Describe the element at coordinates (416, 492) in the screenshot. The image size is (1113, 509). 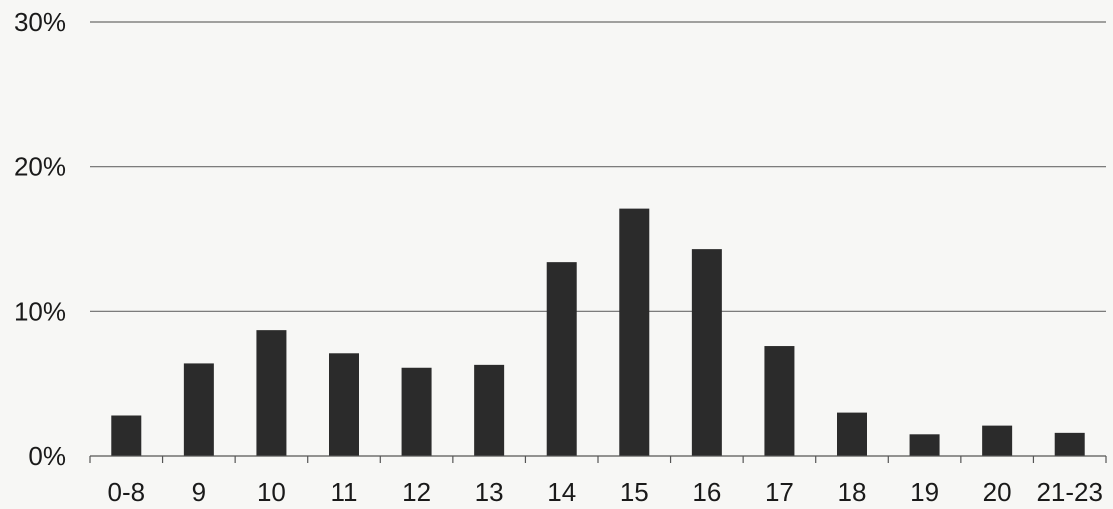
I see `x-tick-label: 12` at that location.